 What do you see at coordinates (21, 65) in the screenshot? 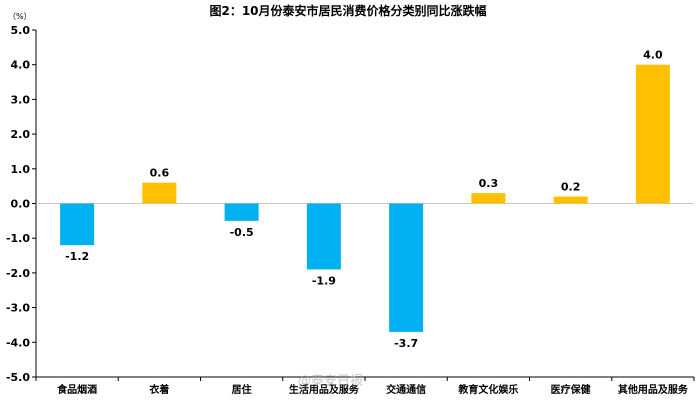
I see `y-tick-label: 4.0` at bounding box center [21, 65].